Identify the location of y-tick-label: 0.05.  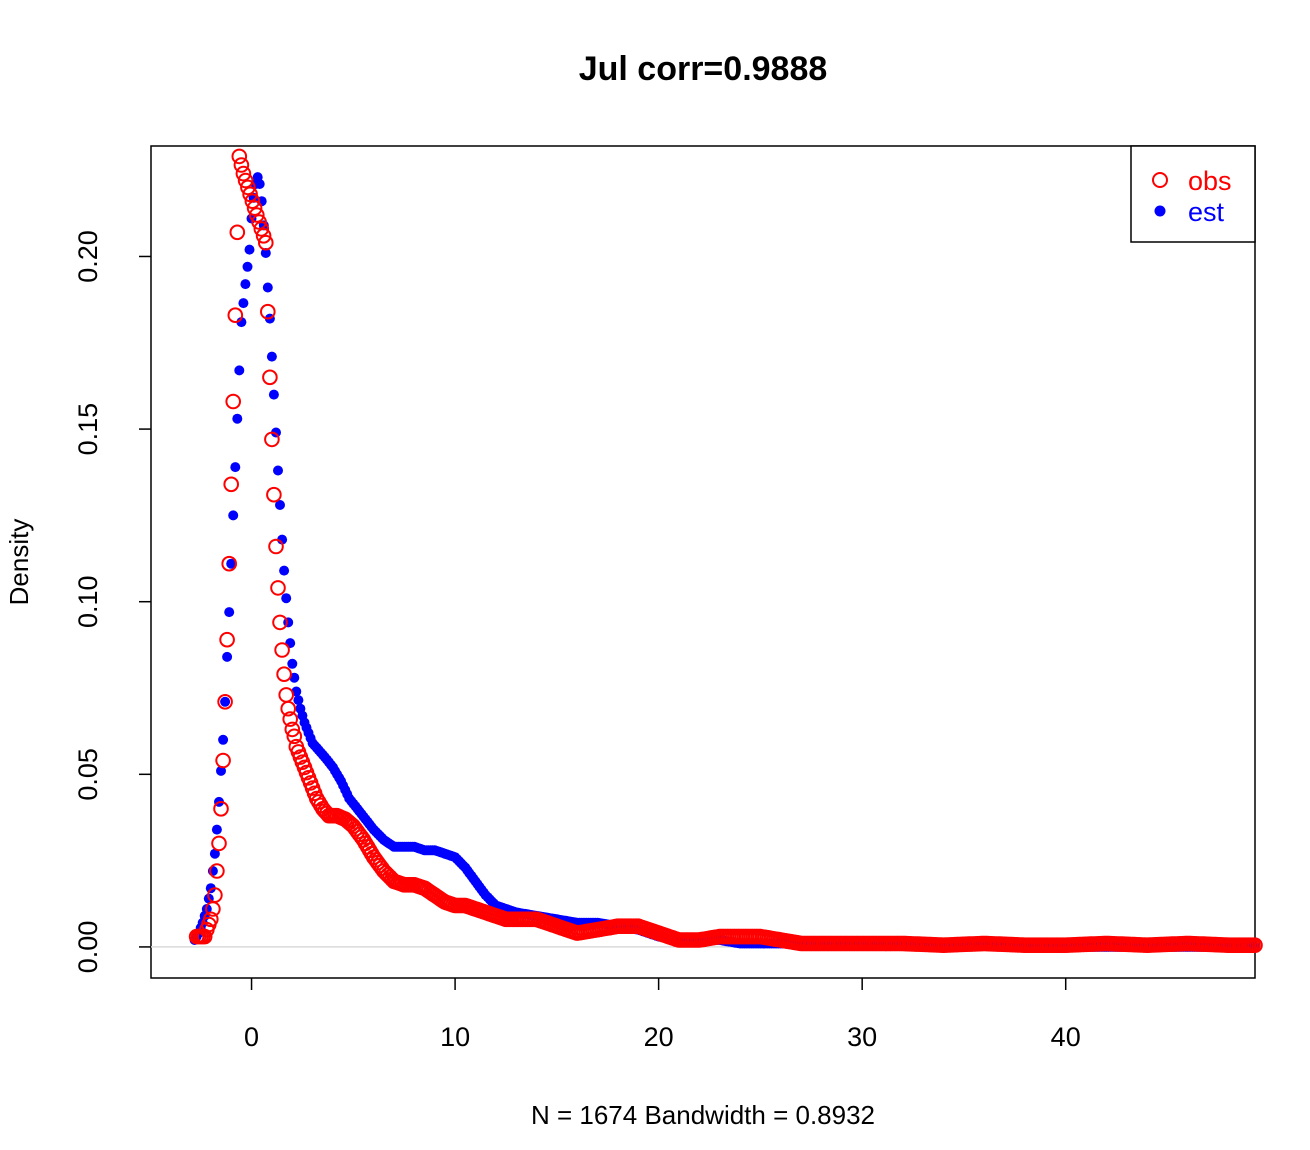
(88, 774).